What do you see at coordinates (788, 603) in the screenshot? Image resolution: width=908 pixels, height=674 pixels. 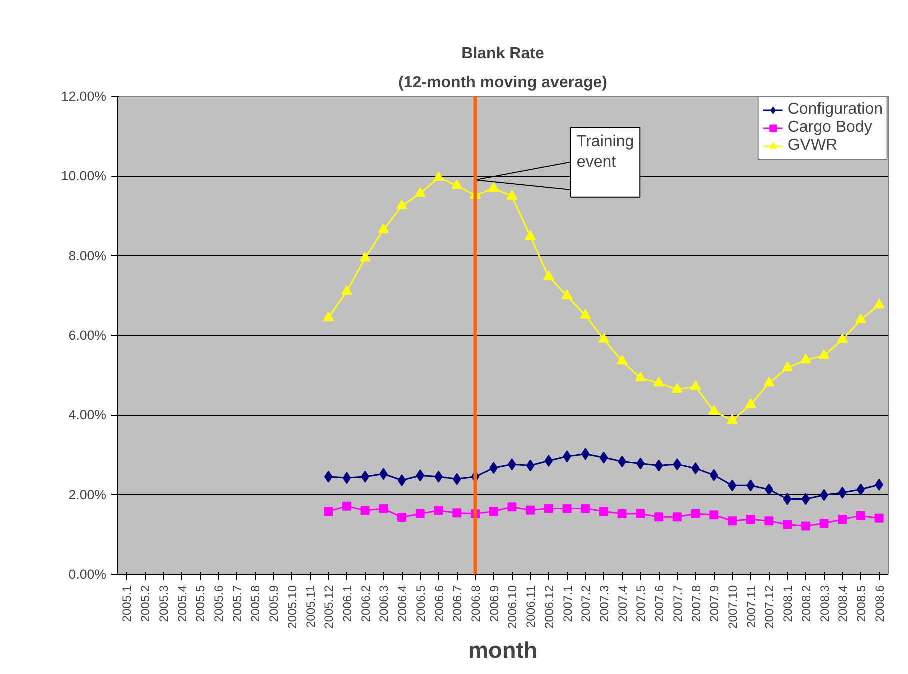 I see `x-tick-label: 2008.1` at bounding box center [788, 603].